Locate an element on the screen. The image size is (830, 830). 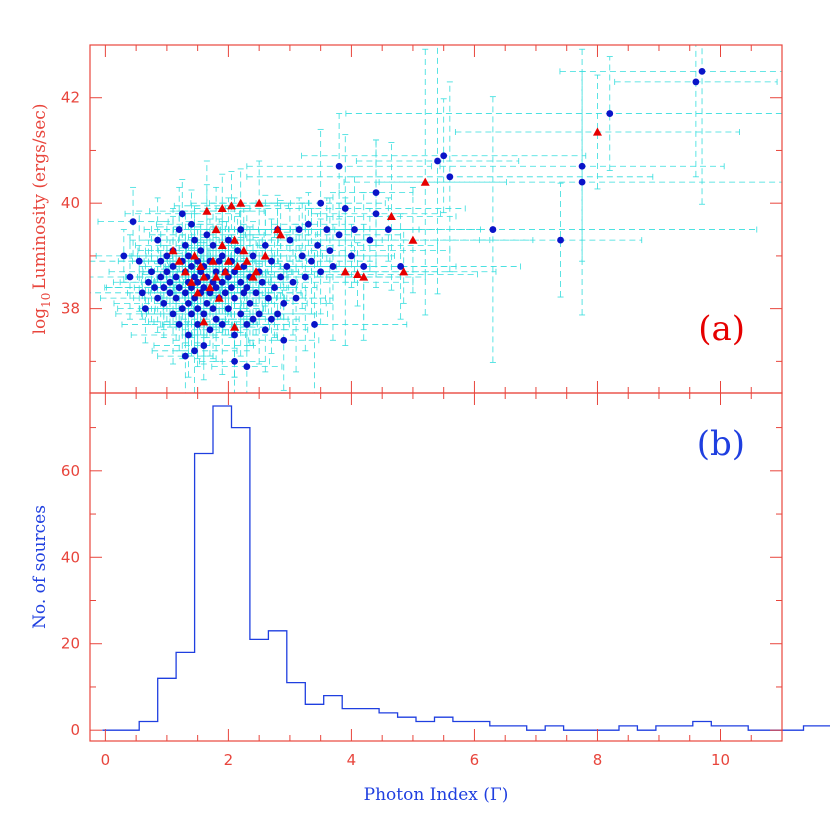
b-y-tick-label-0: 0 is located at coordinates (75, 730).